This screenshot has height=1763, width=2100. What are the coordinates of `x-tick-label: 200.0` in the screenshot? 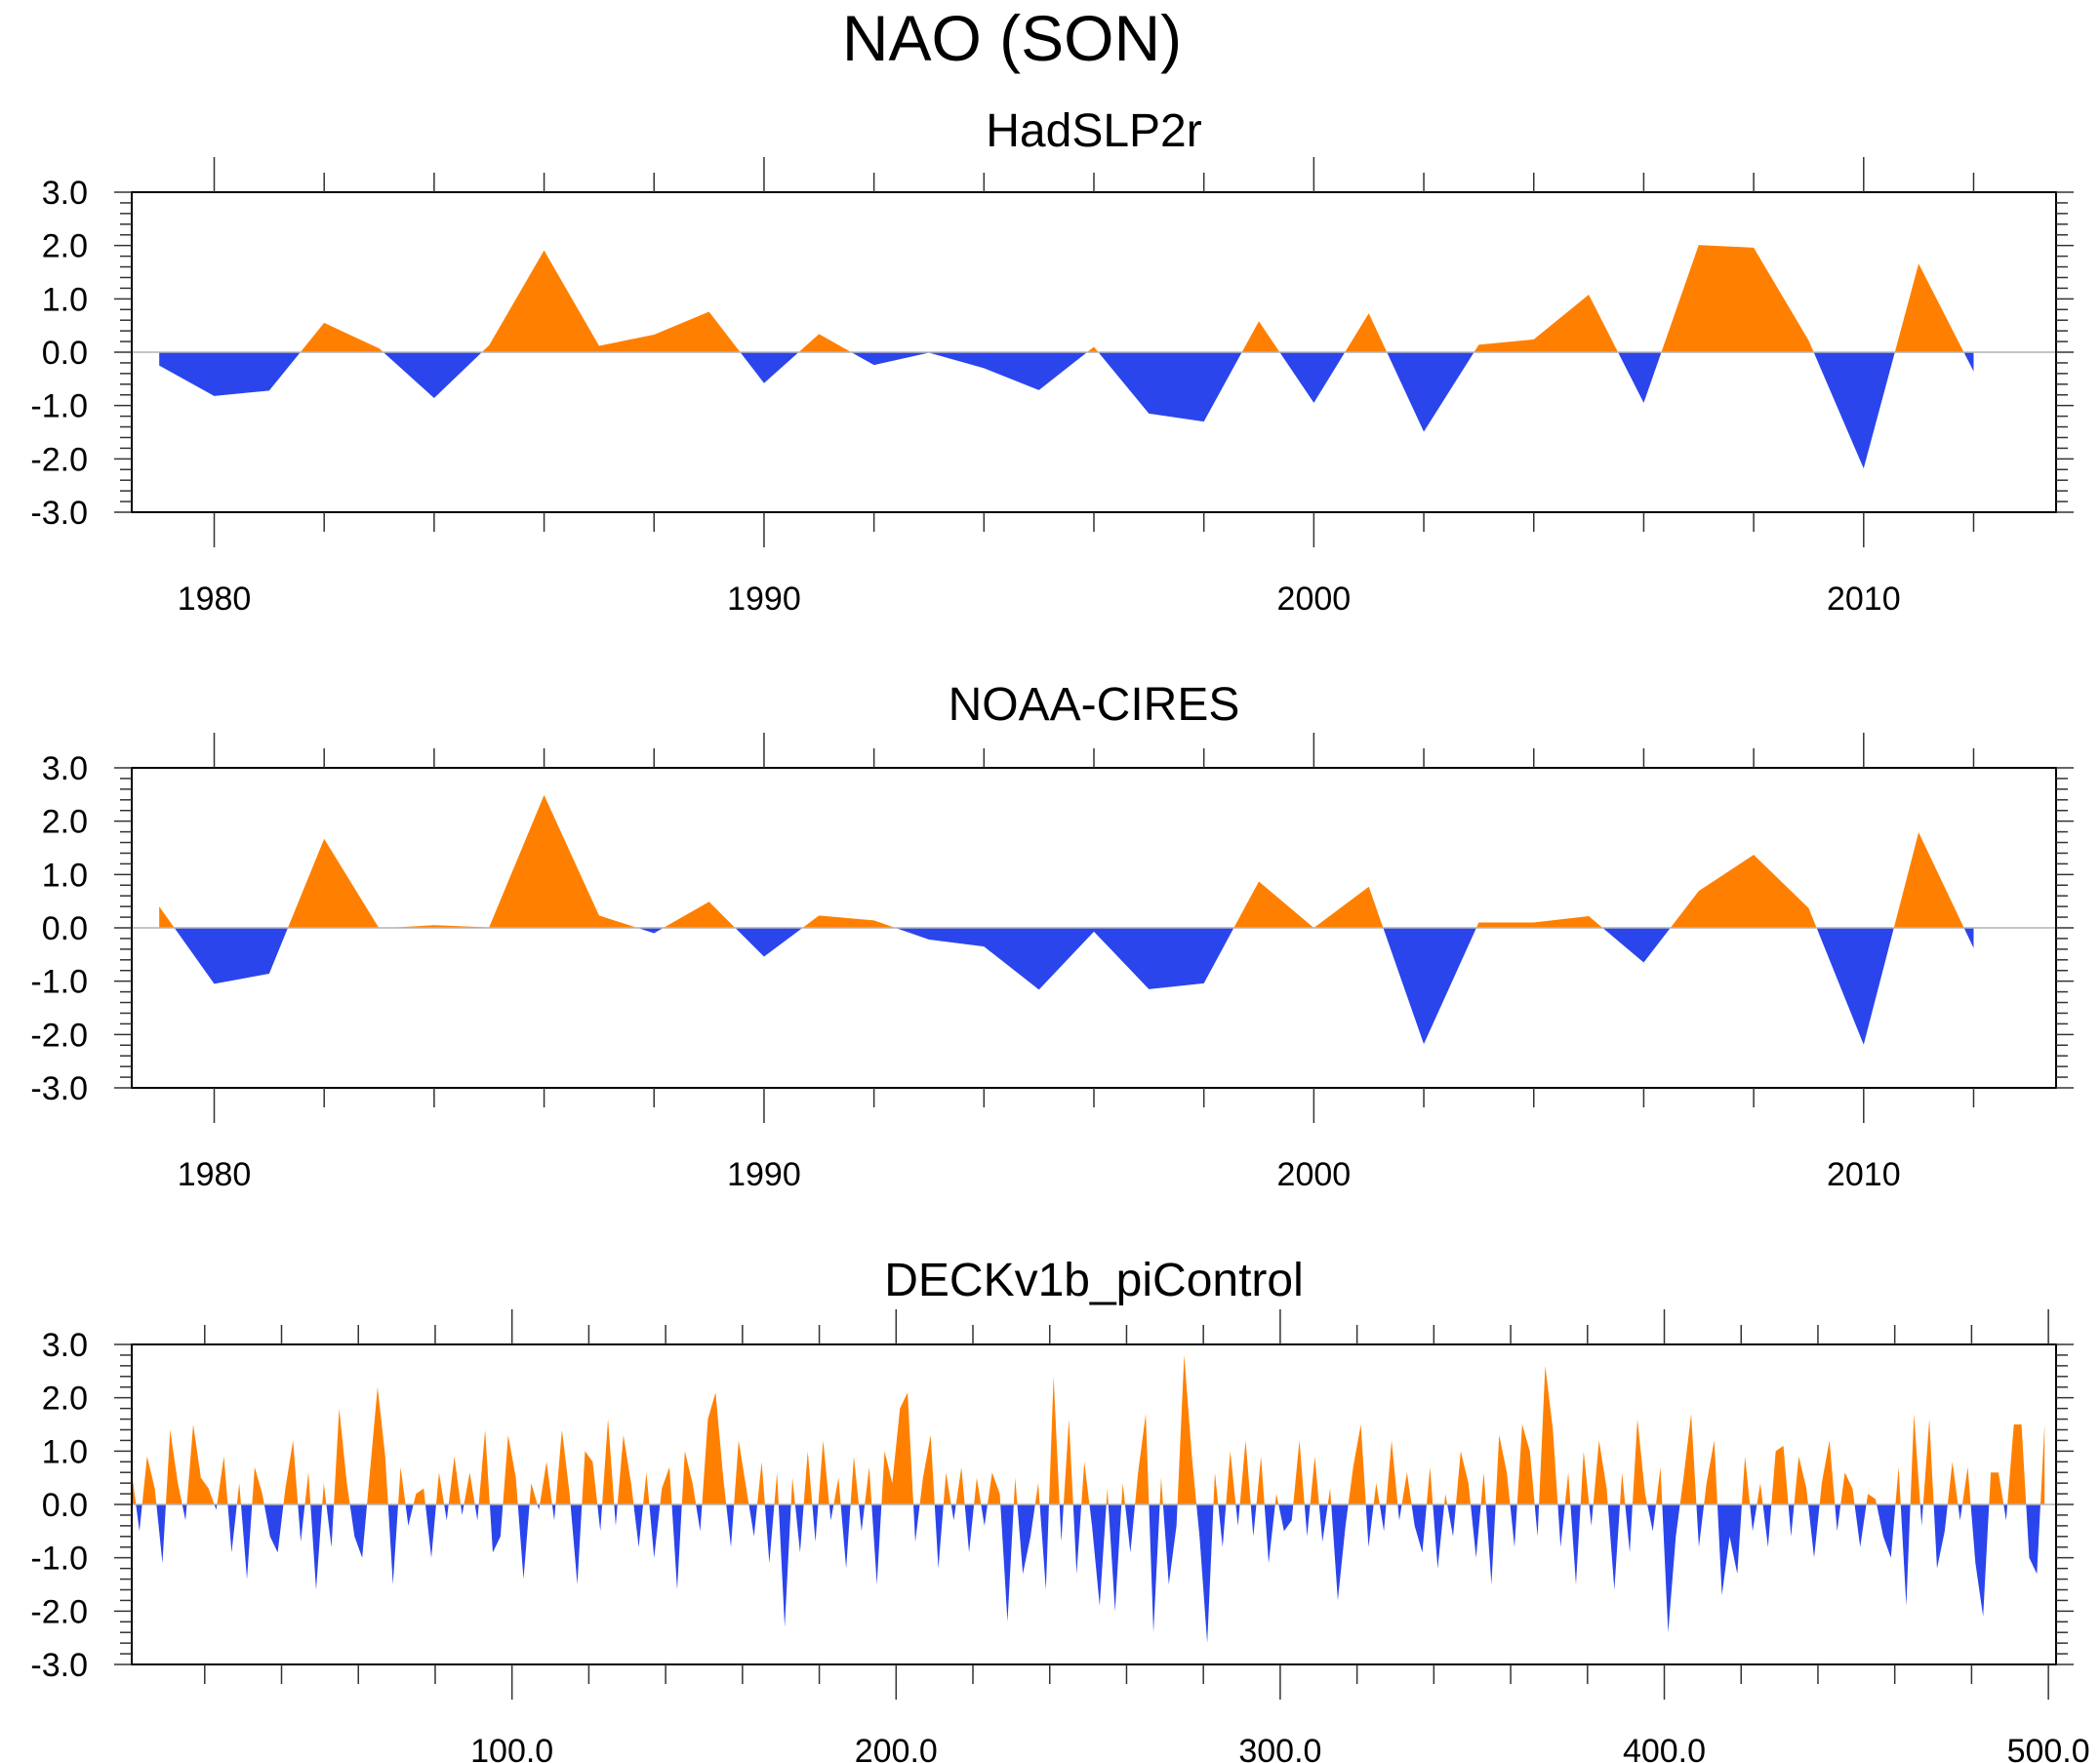 It's located at (896, 1748).